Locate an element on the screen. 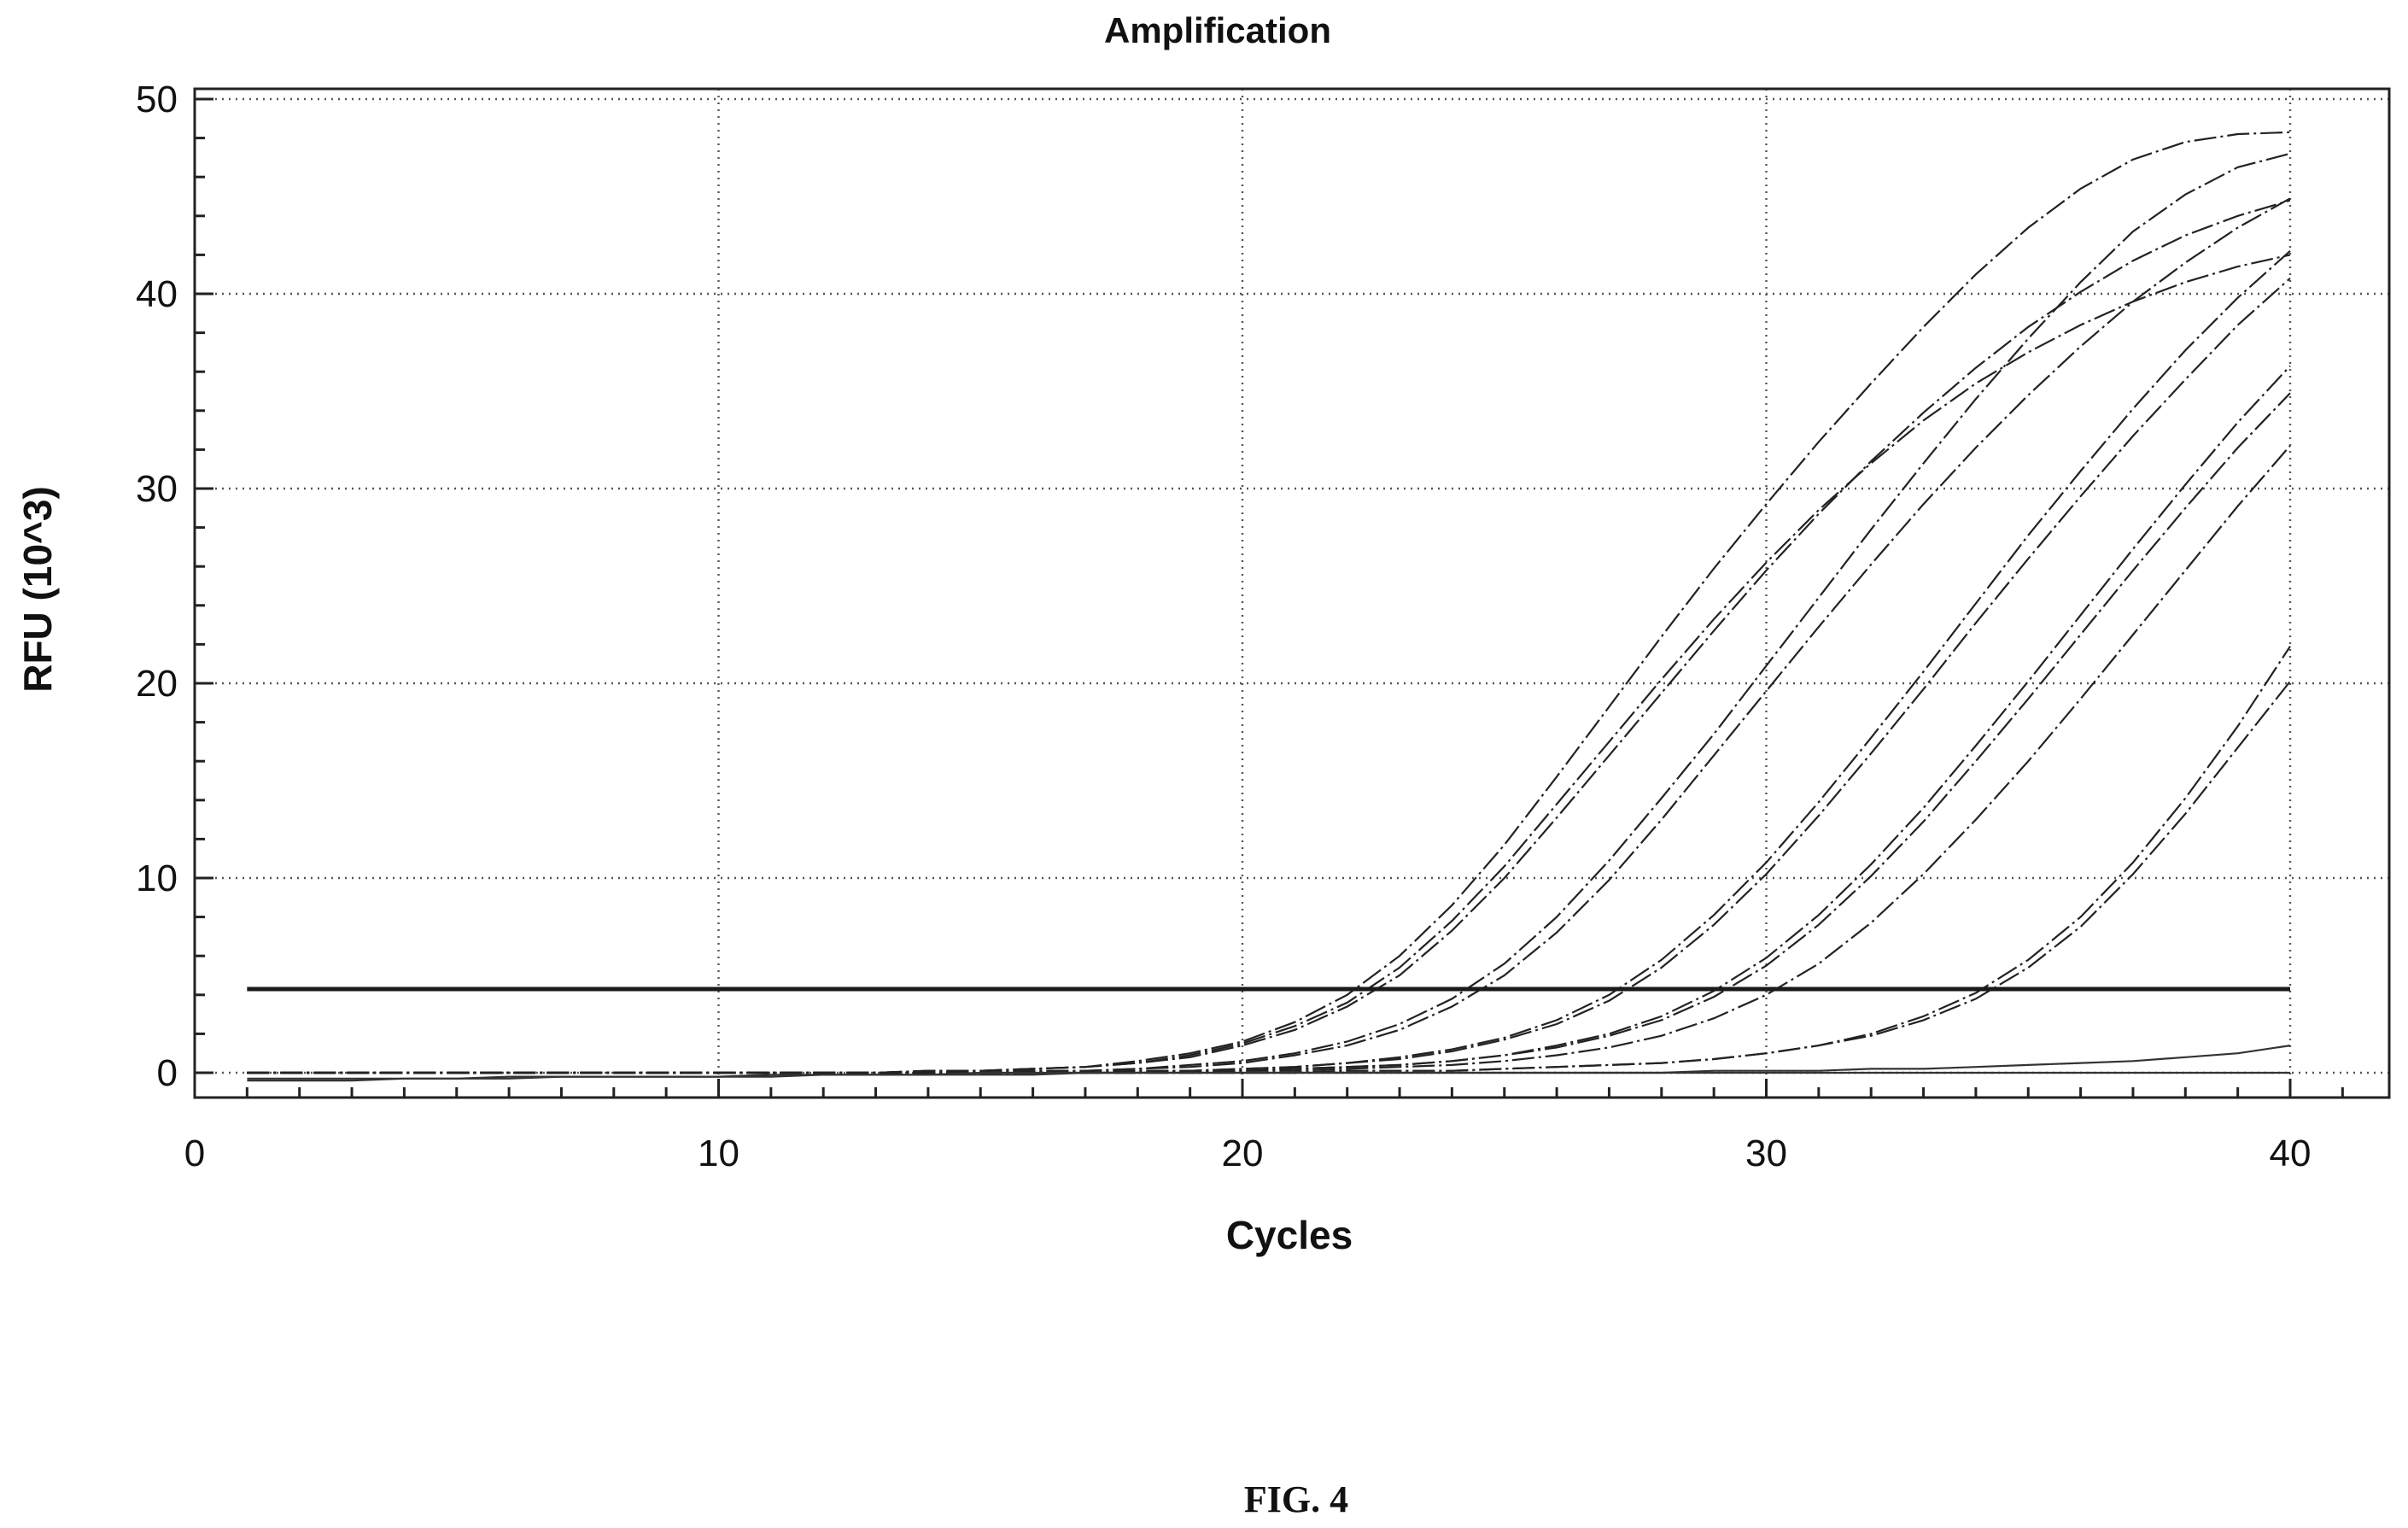 Image resolution: width=2408 pixels, height=1528 pixels. x-tick-label: 0 is located at coordinates (194, 1153).